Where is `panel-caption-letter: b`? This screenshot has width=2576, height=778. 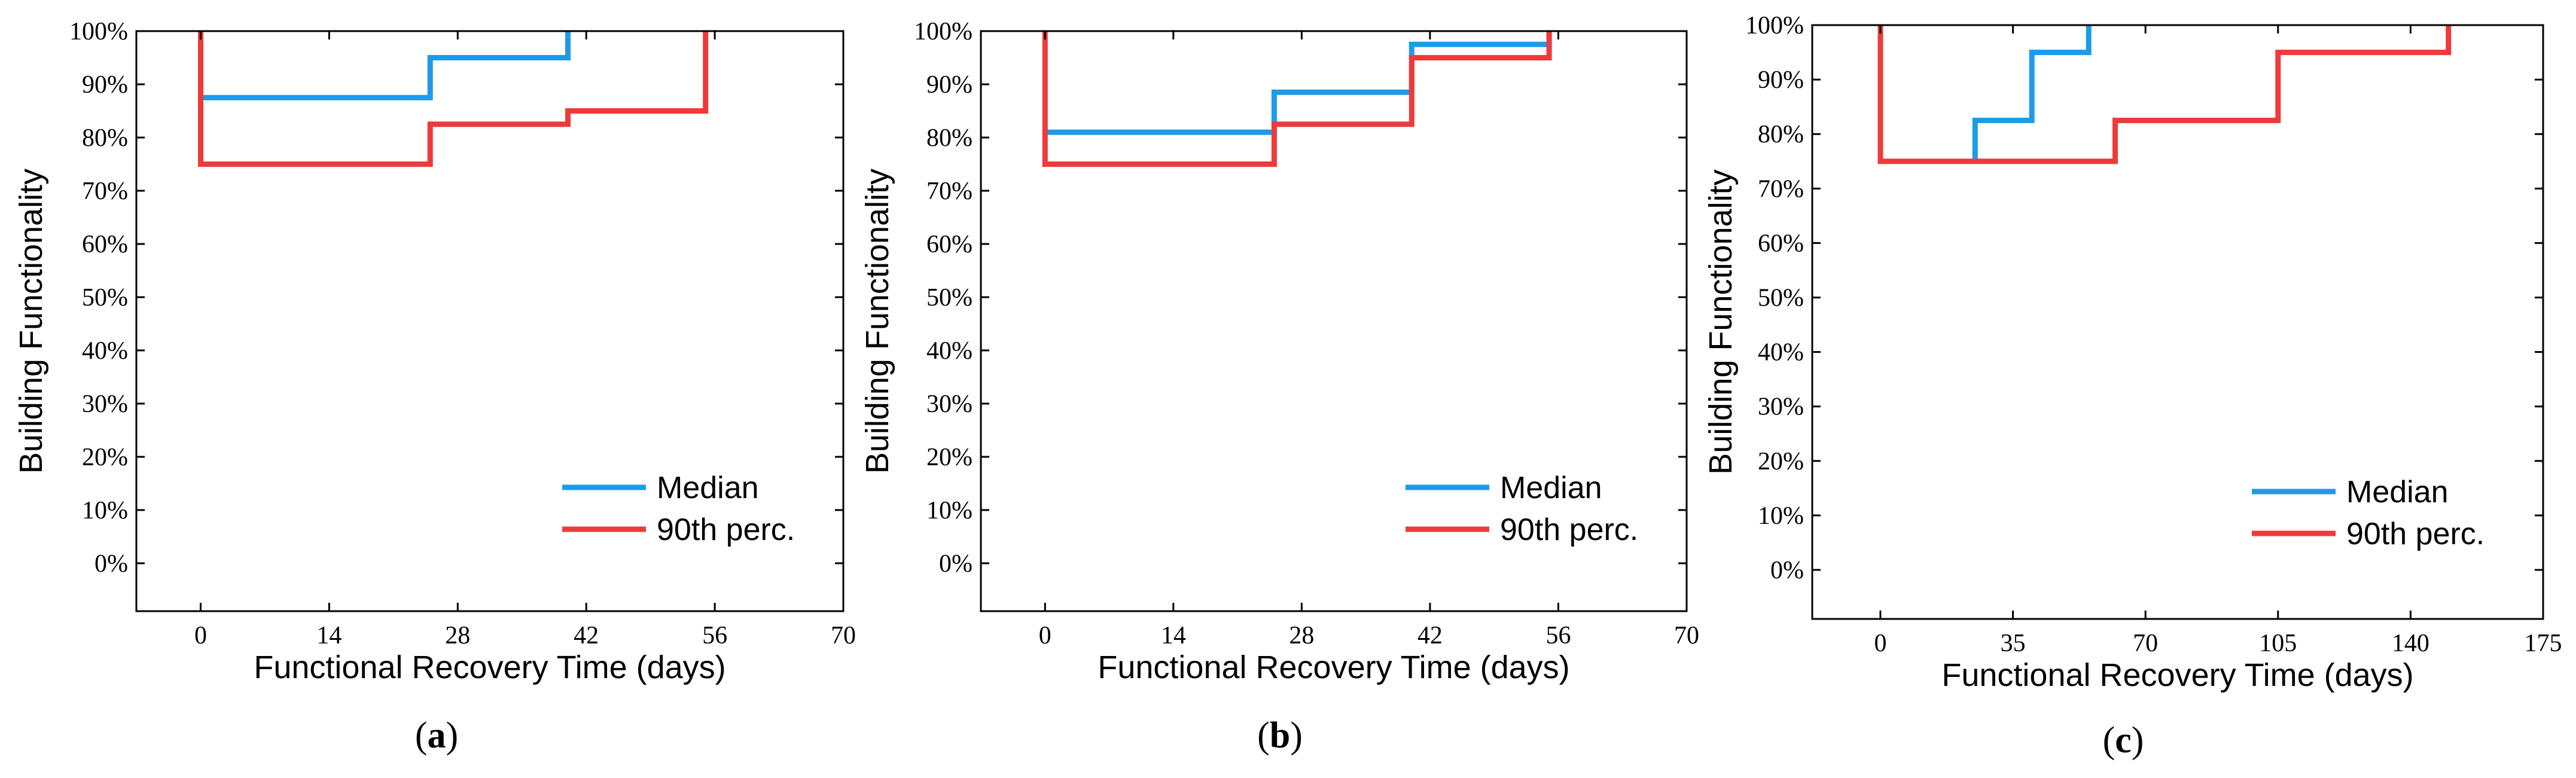 panel-caption-letter: b is located at coordinates (1280, 736).